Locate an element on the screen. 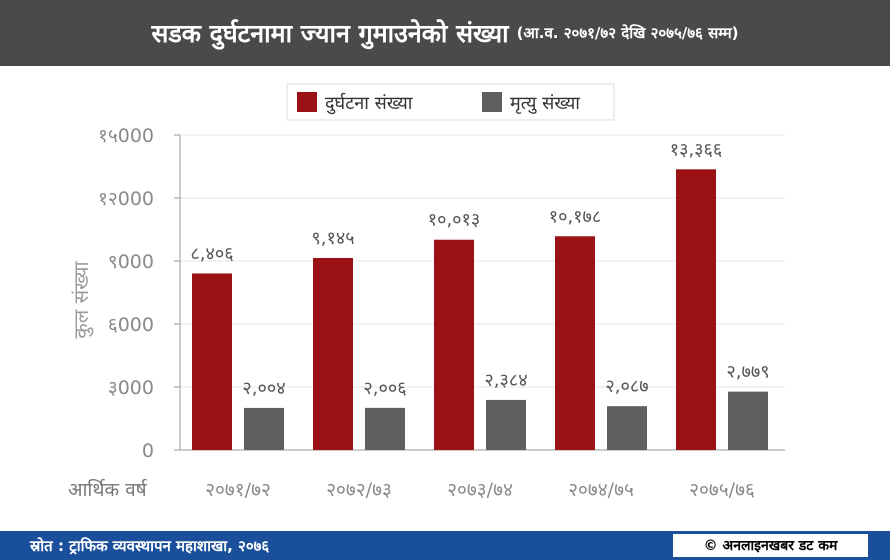 This screenshot has width=890, height=560. legend-label: मृत्यु संख्या is located at coordinates (545, 103).